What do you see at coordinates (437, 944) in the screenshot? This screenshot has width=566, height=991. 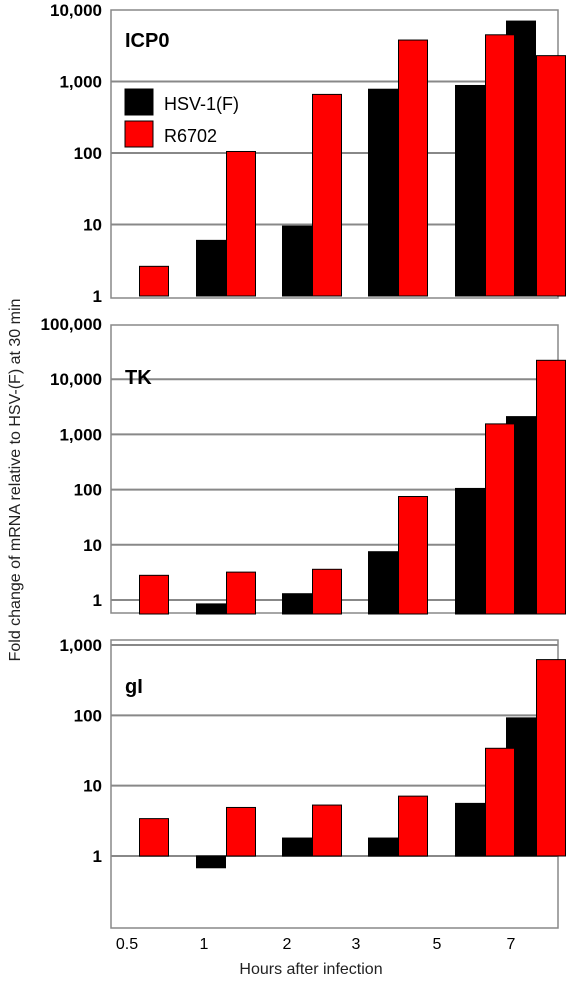 I see `x-tick-label: 5` at bounding box center [437, 944].